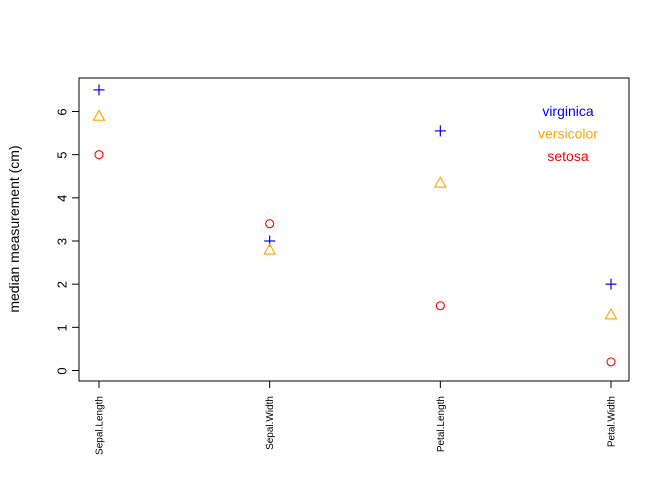 The image size is (672, 485). What do you see at coordinates (568, 111) in the screenshot?
I see `legend-entry-virginica: virginica` at bounding box center [568, 111].